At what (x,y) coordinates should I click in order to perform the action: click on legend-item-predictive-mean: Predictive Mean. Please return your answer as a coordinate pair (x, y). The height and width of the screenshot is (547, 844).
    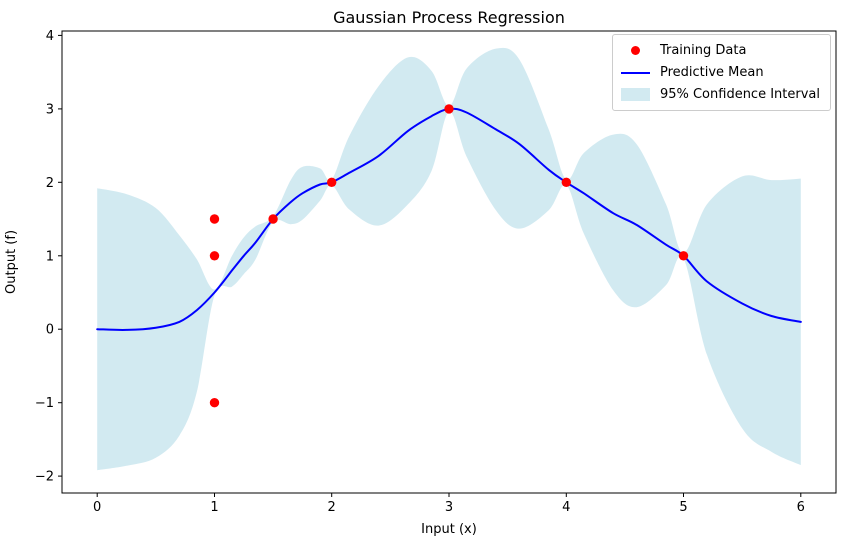
    Looking at the image, I should click on (720, 72).